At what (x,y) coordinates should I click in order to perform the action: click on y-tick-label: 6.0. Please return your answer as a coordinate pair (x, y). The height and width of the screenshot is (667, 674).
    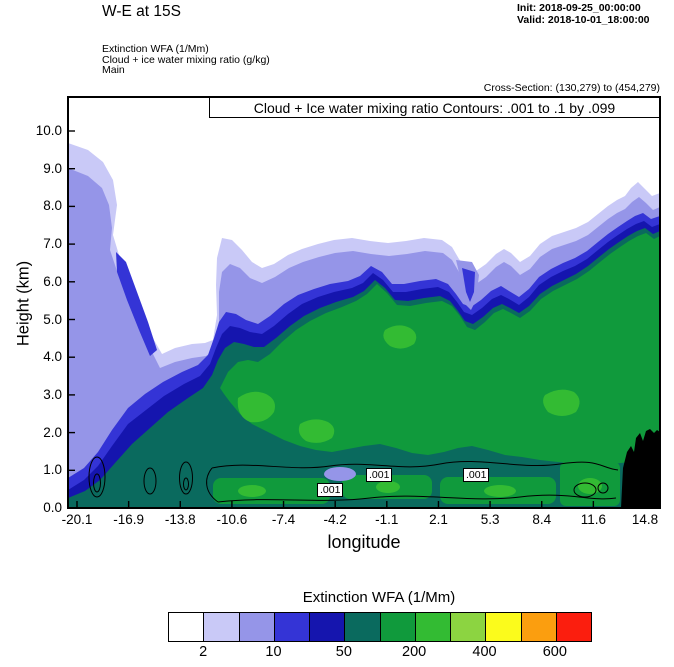
    Looking at the image, I should click on (52, 281).